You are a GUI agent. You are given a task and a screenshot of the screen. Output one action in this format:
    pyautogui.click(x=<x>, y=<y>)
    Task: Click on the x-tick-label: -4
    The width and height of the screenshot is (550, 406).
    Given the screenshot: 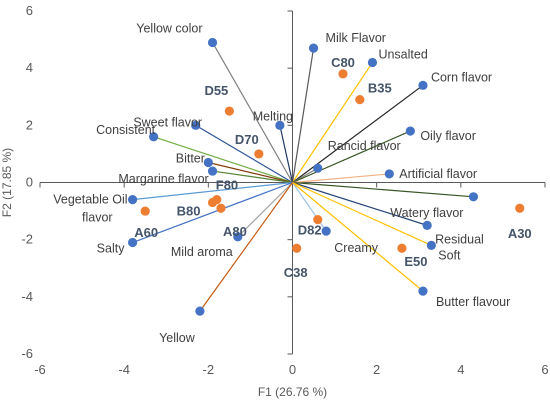 What is the action you would take?
    pyautogui.click(x=124, y=369)
    